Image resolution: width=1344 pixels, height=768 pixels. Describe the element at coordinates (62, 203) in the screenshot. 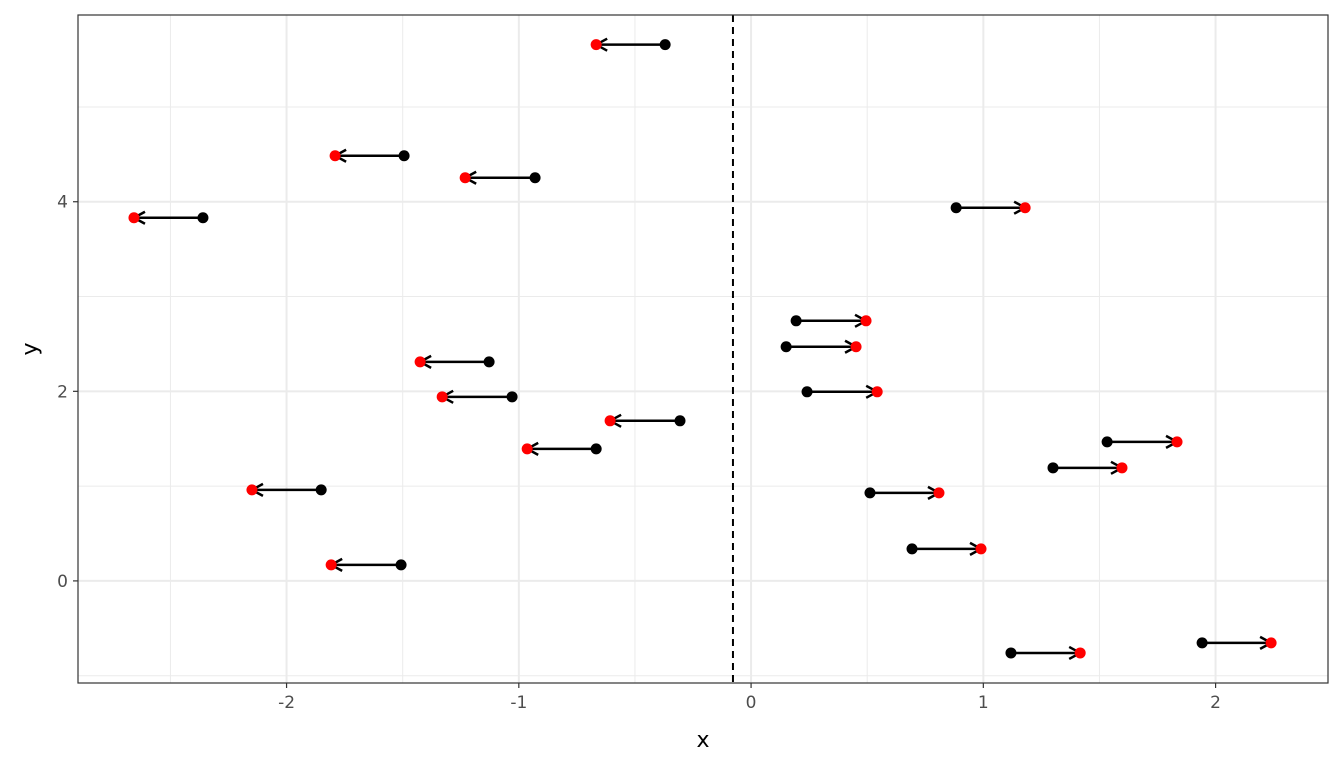

I see `y-tick-label: 4` at that location.